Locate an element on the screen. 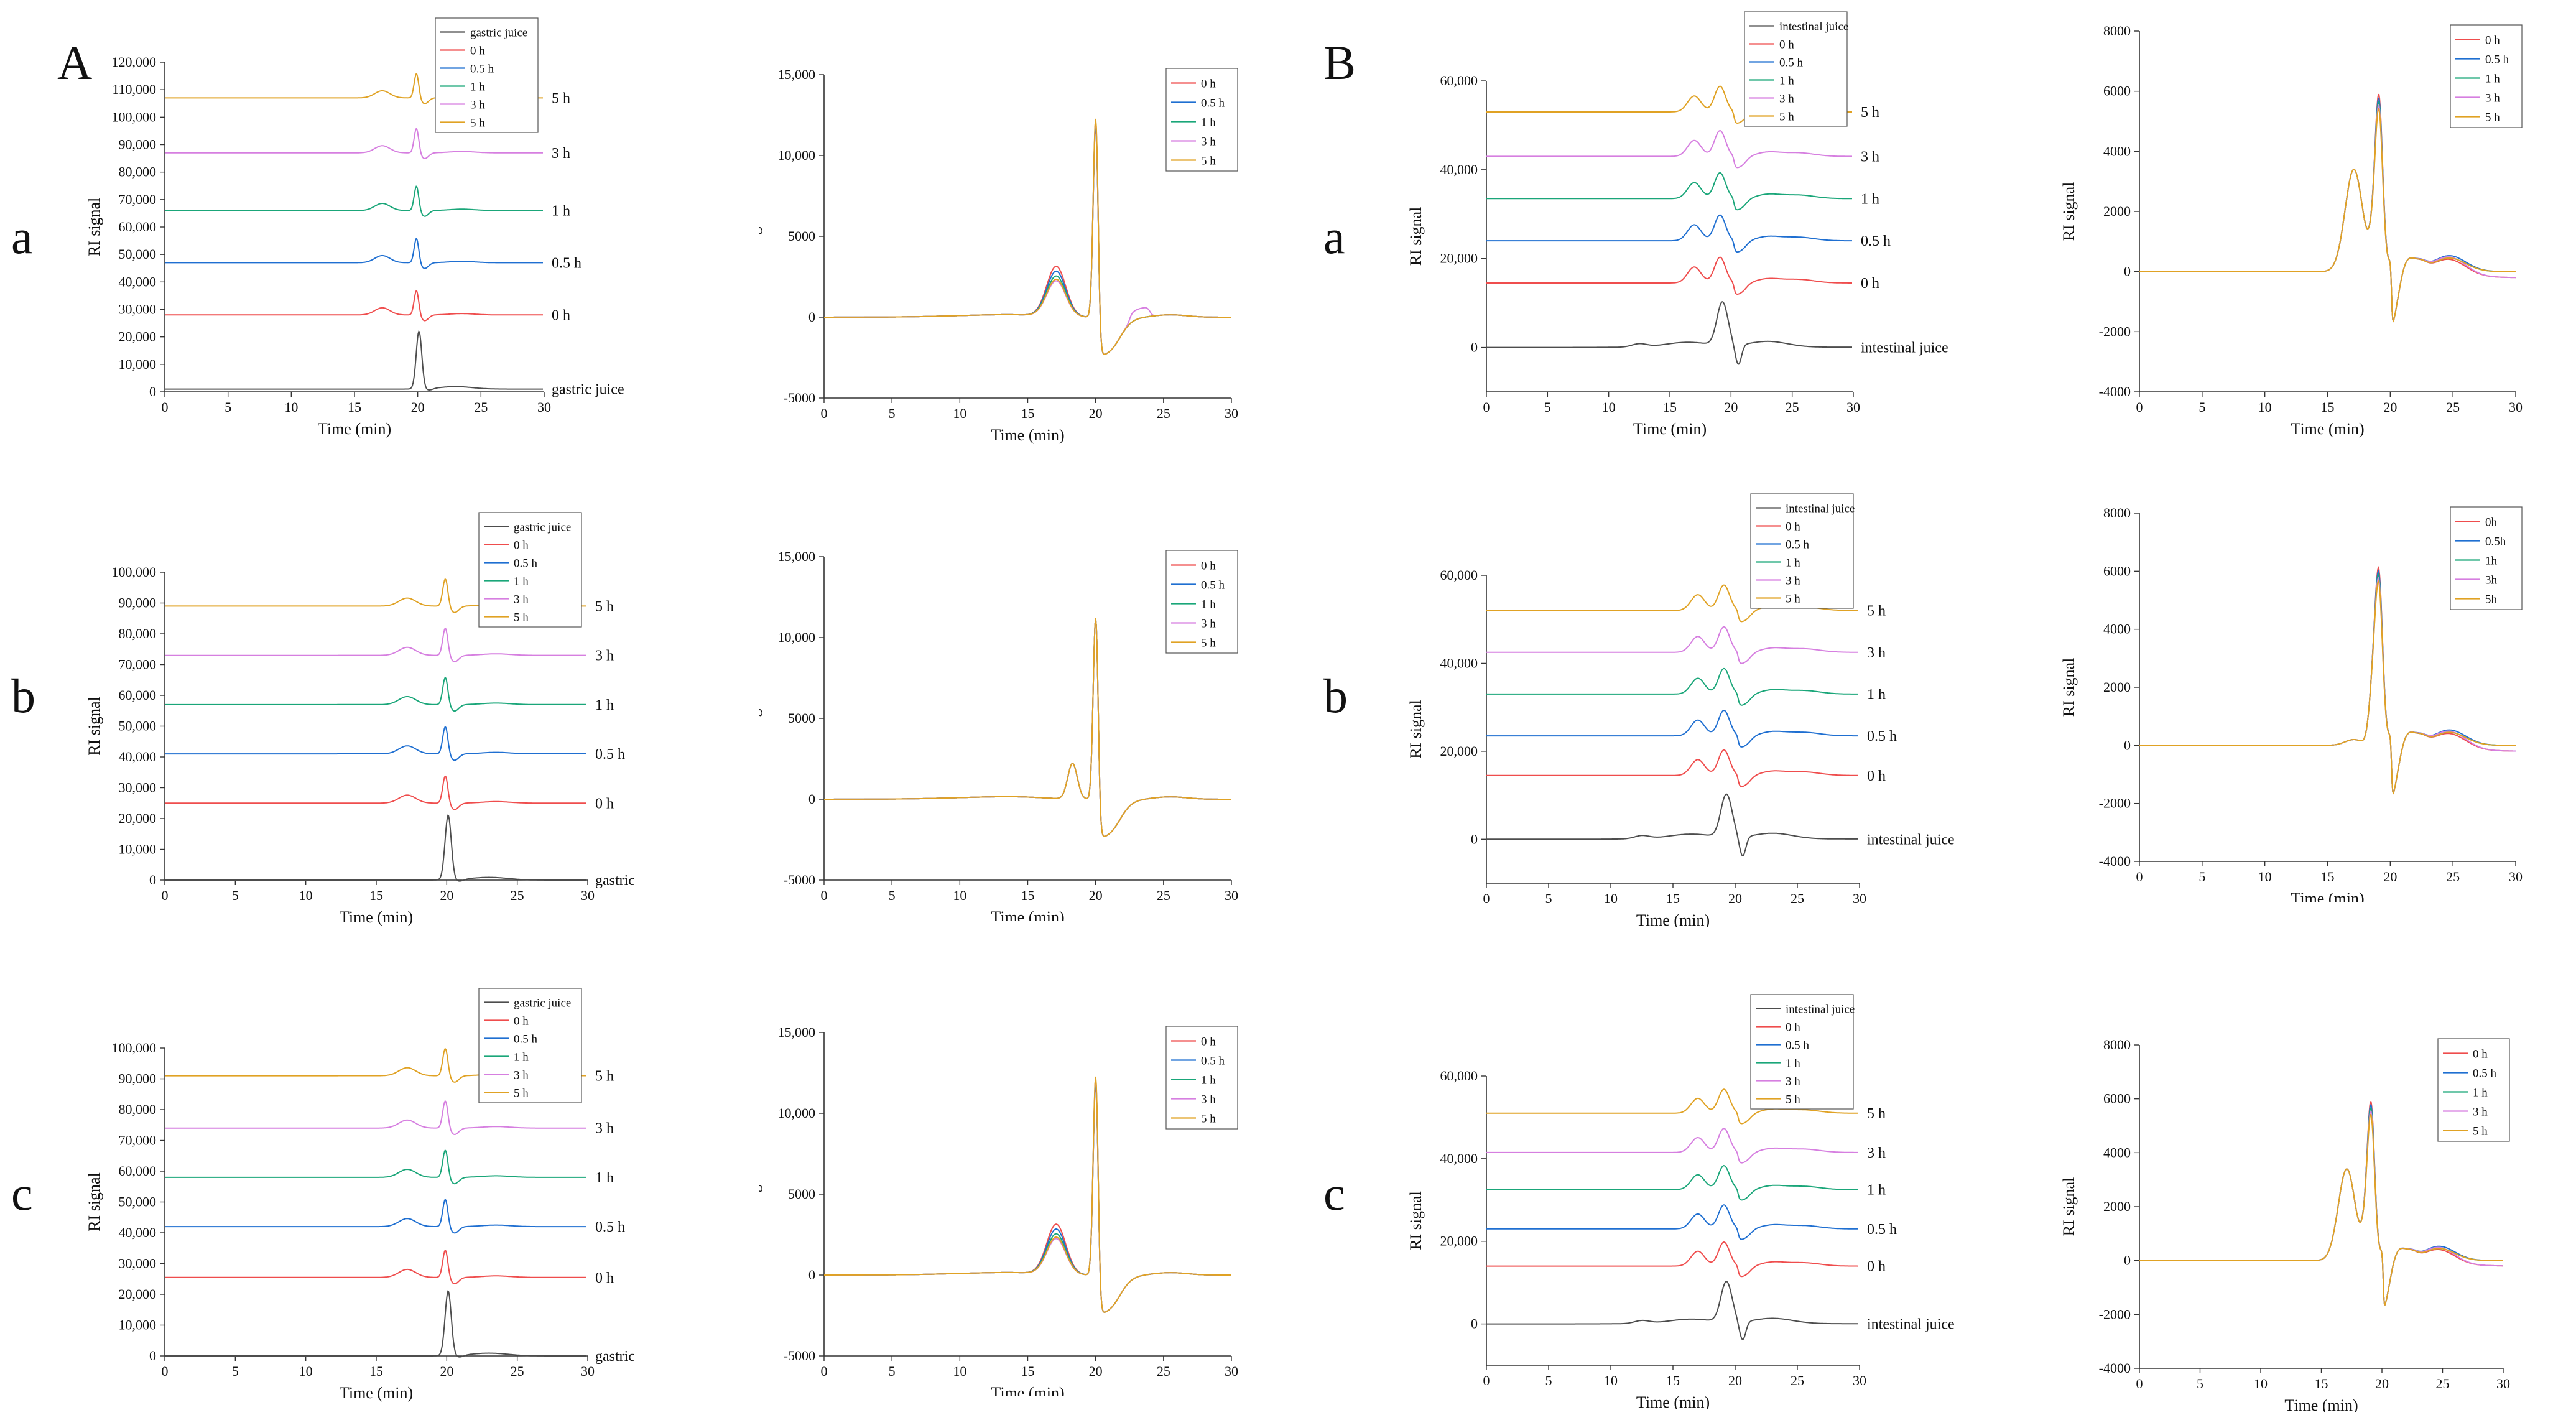  y-tick-label: 40,000 is located at coordinates (138, 281).